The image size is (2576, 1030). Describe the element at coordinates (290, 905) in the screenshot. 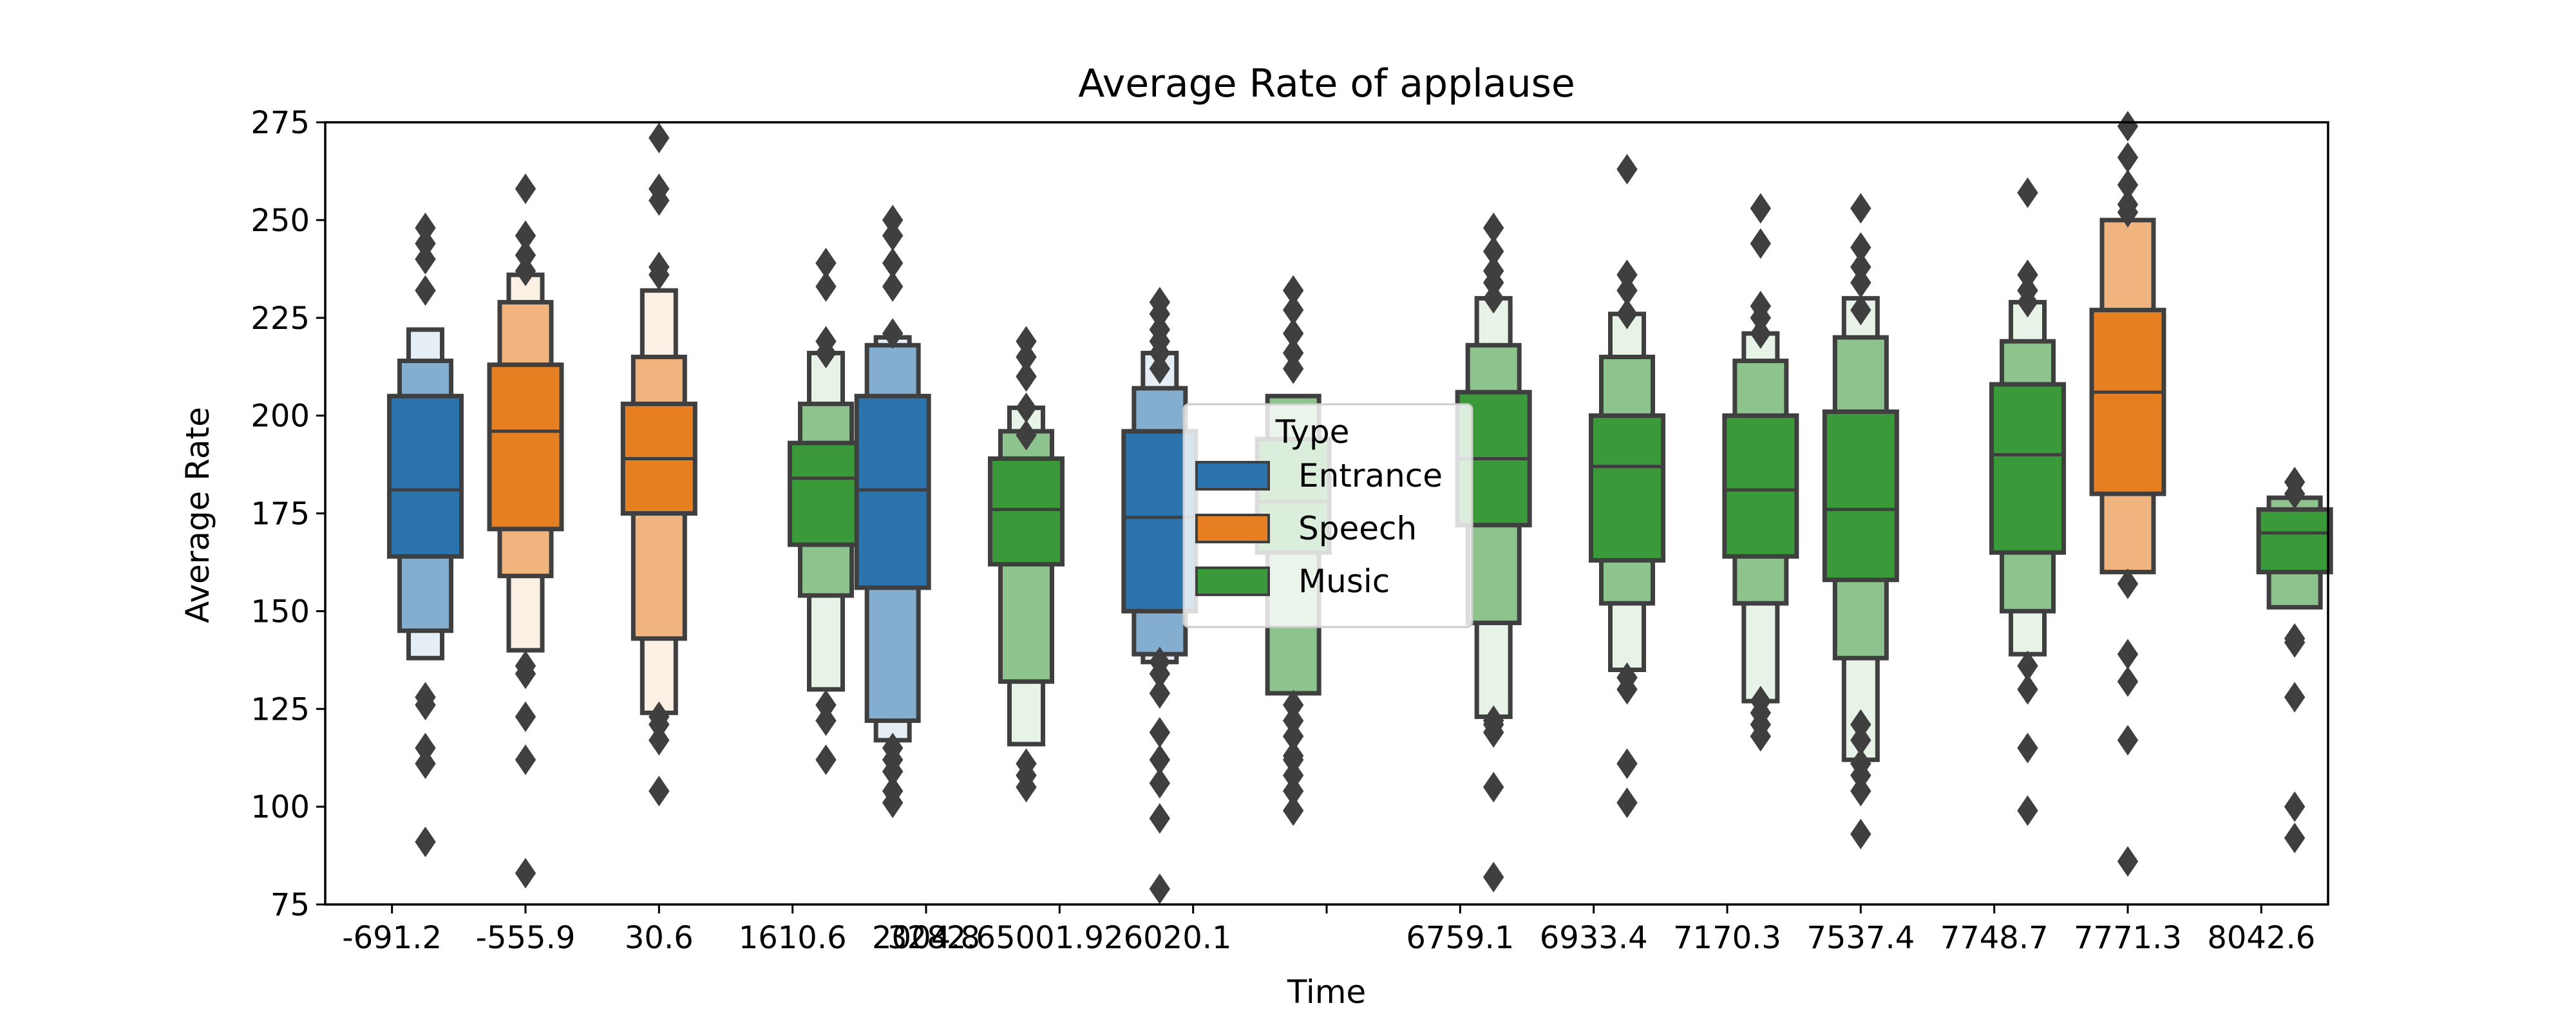

I see `y-tick-label: 75` at that location.